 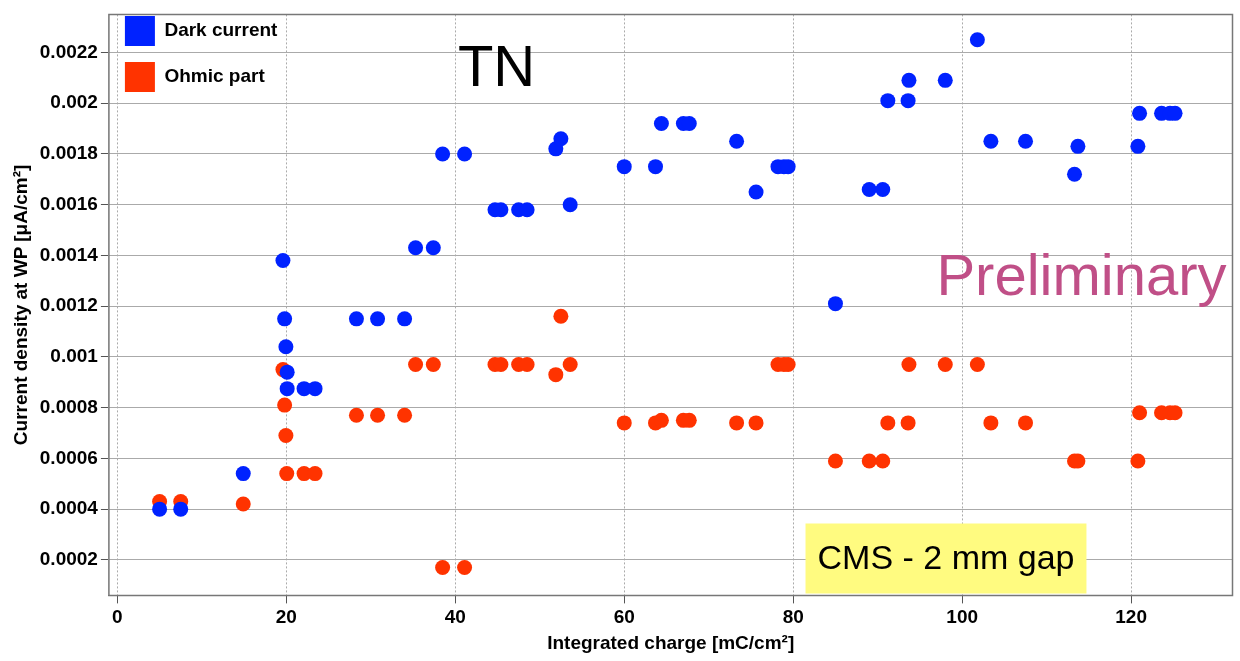 What do you see at coordinates (793, 617) in the screenshot?
I see `x-tick-label: 80` at bounding box center [793, 617].